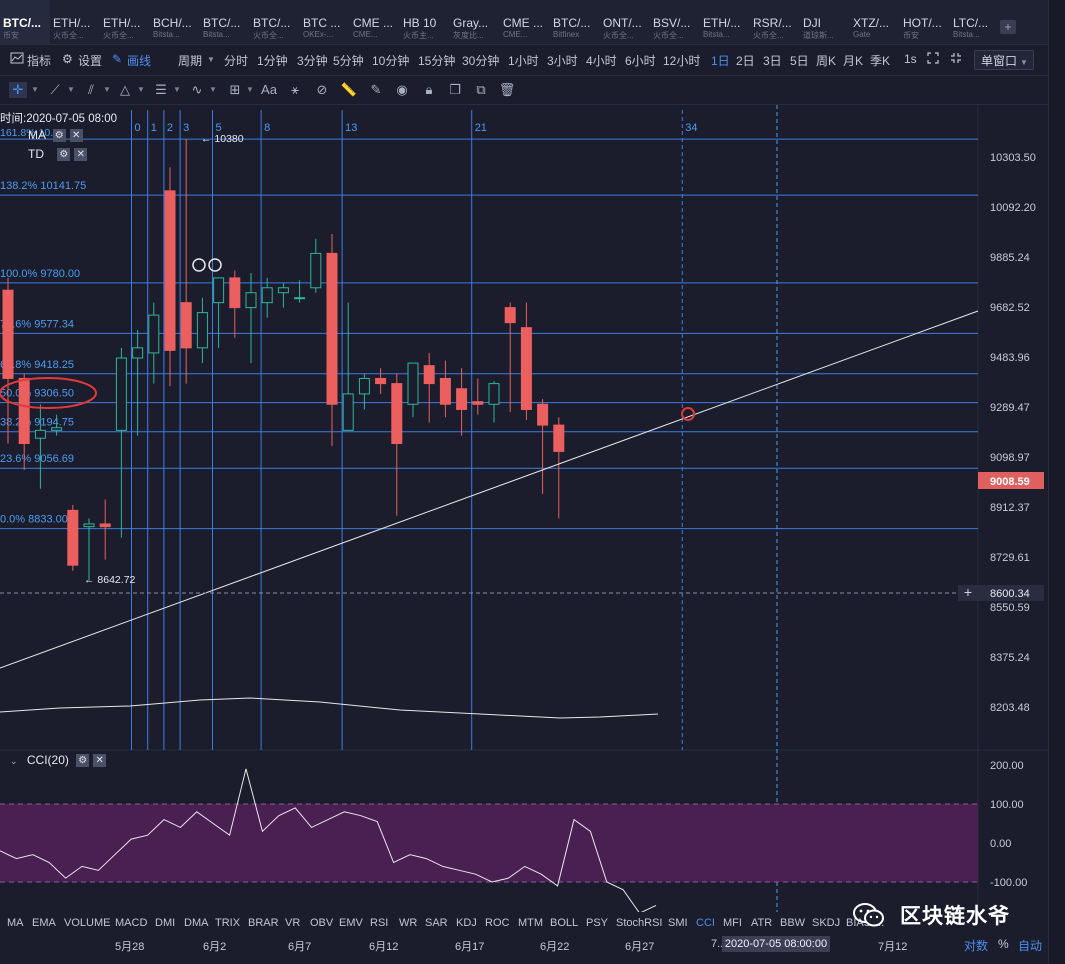 Image resolution: width=1065 pixels, height=964 pixels. Describe the element at coordinates (18, 90) in the screenshot. I see `crosshair-tool-icon: ✛` at that location.